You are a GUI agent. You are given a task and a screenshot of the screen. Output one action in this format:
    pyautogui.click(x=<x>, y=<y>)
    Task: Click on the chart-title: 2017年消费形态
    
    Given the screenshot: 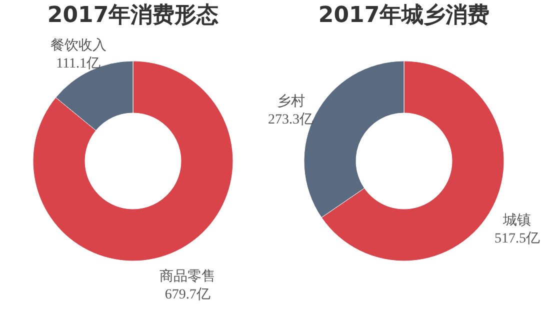 What is the action you would take?
    pyautogui.click(x=133, y=15)
    